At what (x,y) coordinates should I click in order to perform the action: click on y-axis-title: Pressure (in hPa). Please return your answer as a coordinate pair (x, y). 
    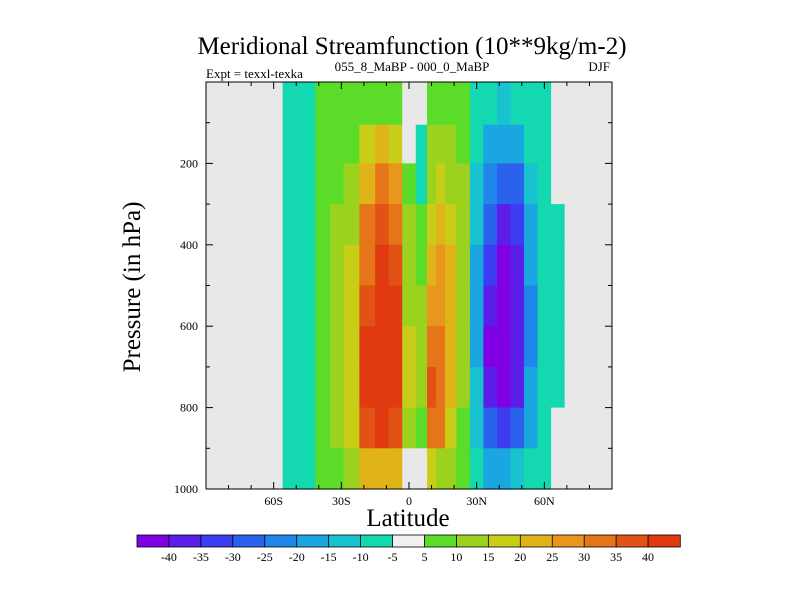
    Looking at the image, I should click on (132, 287).